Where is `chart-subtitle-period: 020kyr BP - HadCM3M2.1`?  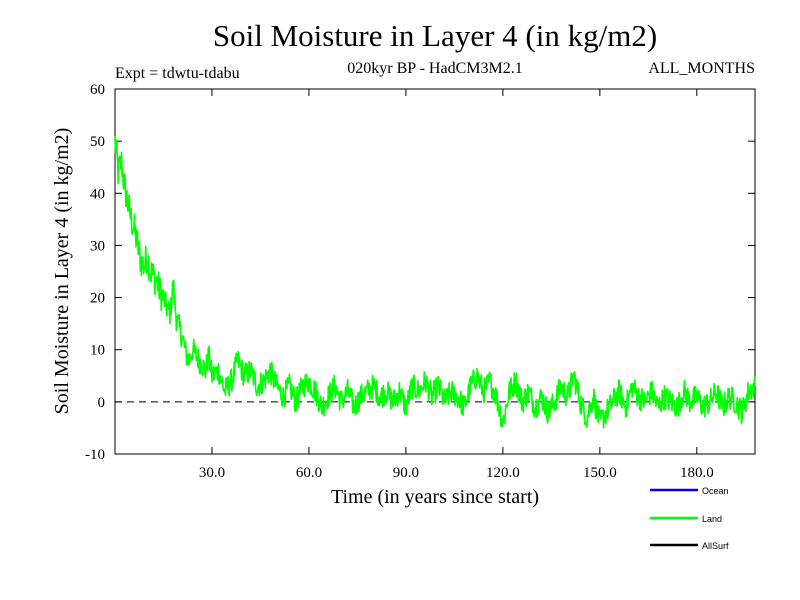 chart-subtitle-period: 020kyr BP - HadCM3M2.1 is located at coordinates (434, 68).